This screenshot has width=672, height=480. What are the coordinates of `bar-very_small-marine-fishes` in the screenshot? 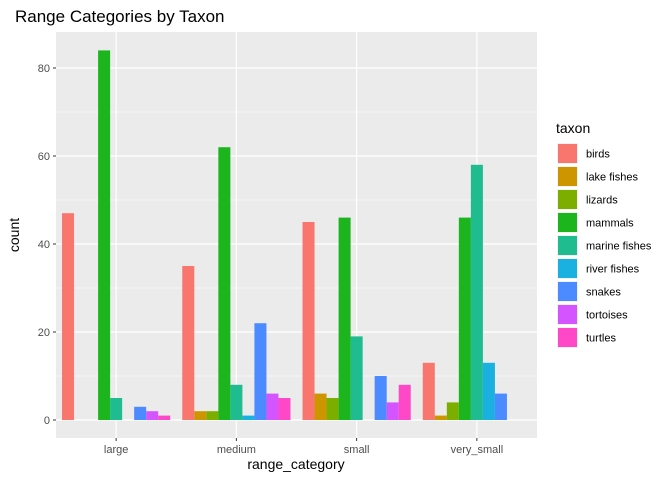 It's located at (476, 292).